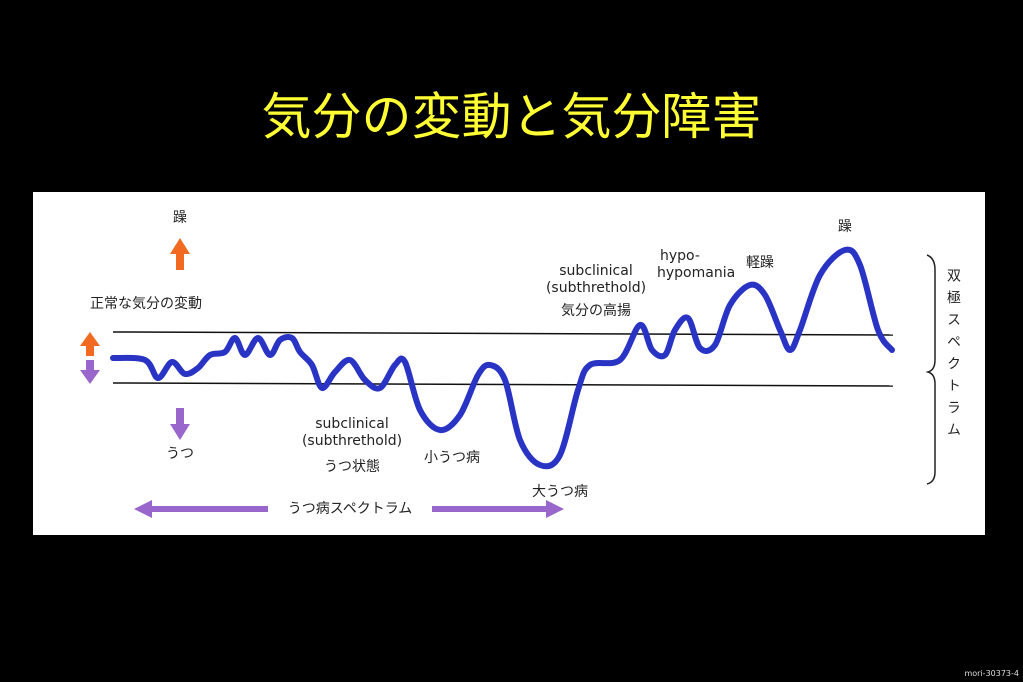 This screenshot has height=682, width=1023. Describe the element at coordinates (452, 458) in the screenshot. I see `diagram-label: 小うつ病` at that location.